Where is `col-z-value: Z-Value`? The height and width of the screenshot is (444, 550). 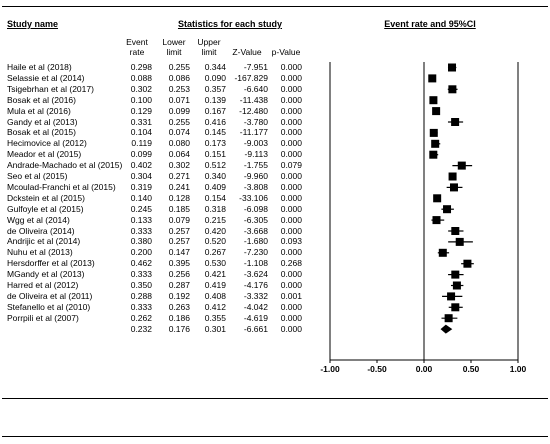 col-z-value: Z-Value is located at coordinates (247, 52).